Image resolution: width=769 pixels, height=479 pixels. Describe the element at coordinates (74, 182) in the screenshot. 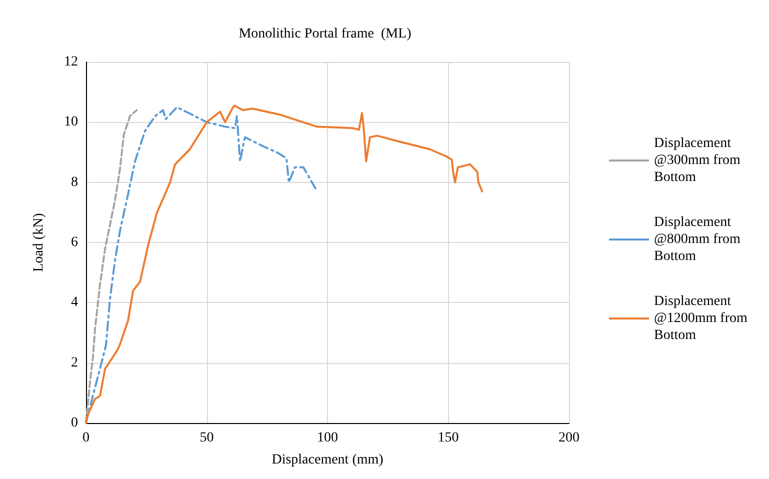

I see `y-tick-label: 8` at that location.